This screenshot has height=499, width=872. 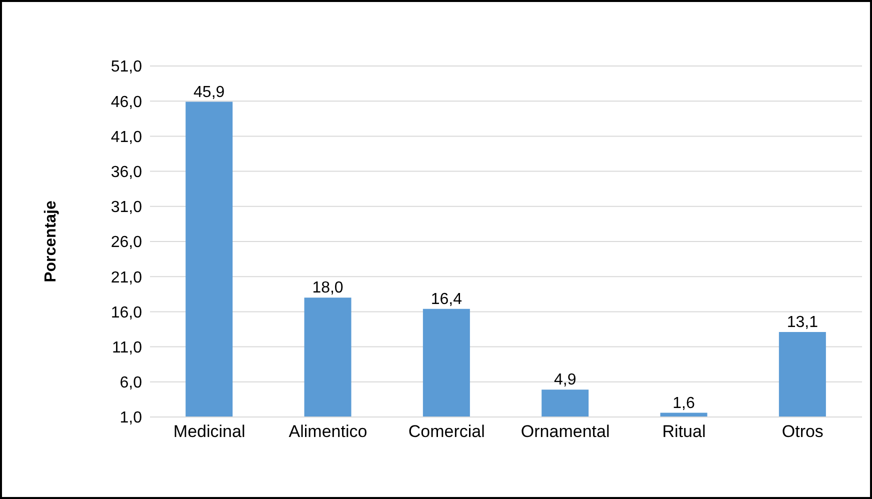 I want to click on y-tick-label: 36,0, so click(x=126, y=172).